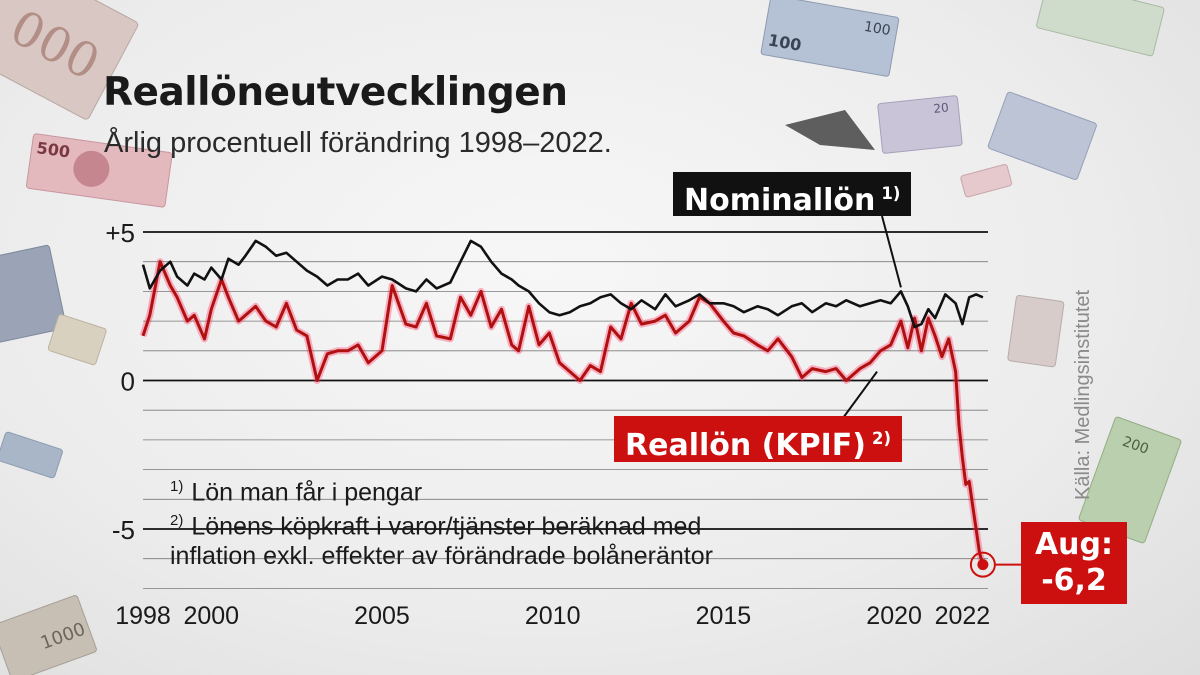  Describe the element at coordinates (562, 284) in the screenshot. I see `nominal-series-line` at that location.